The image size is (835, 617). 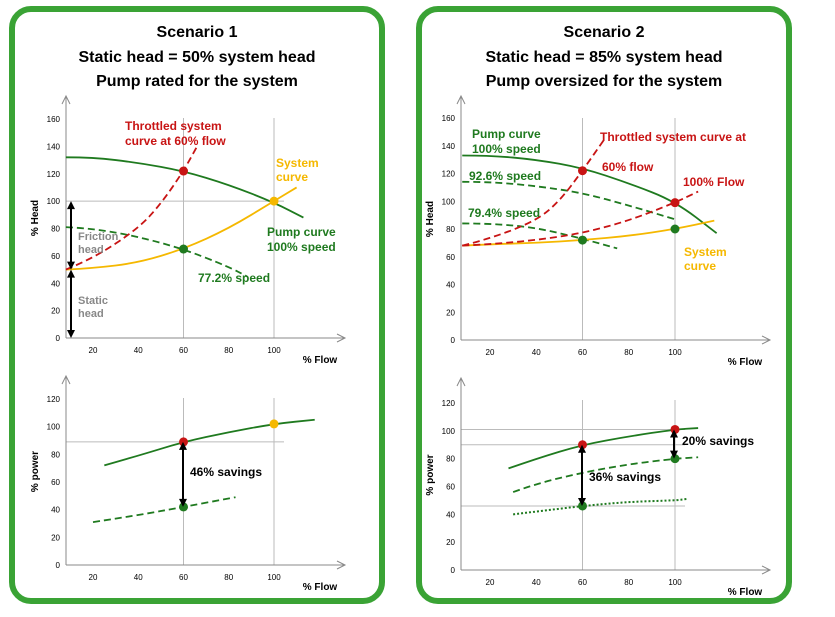 I want to click on friction-head-label: Friction, so click(x=98, y=237).